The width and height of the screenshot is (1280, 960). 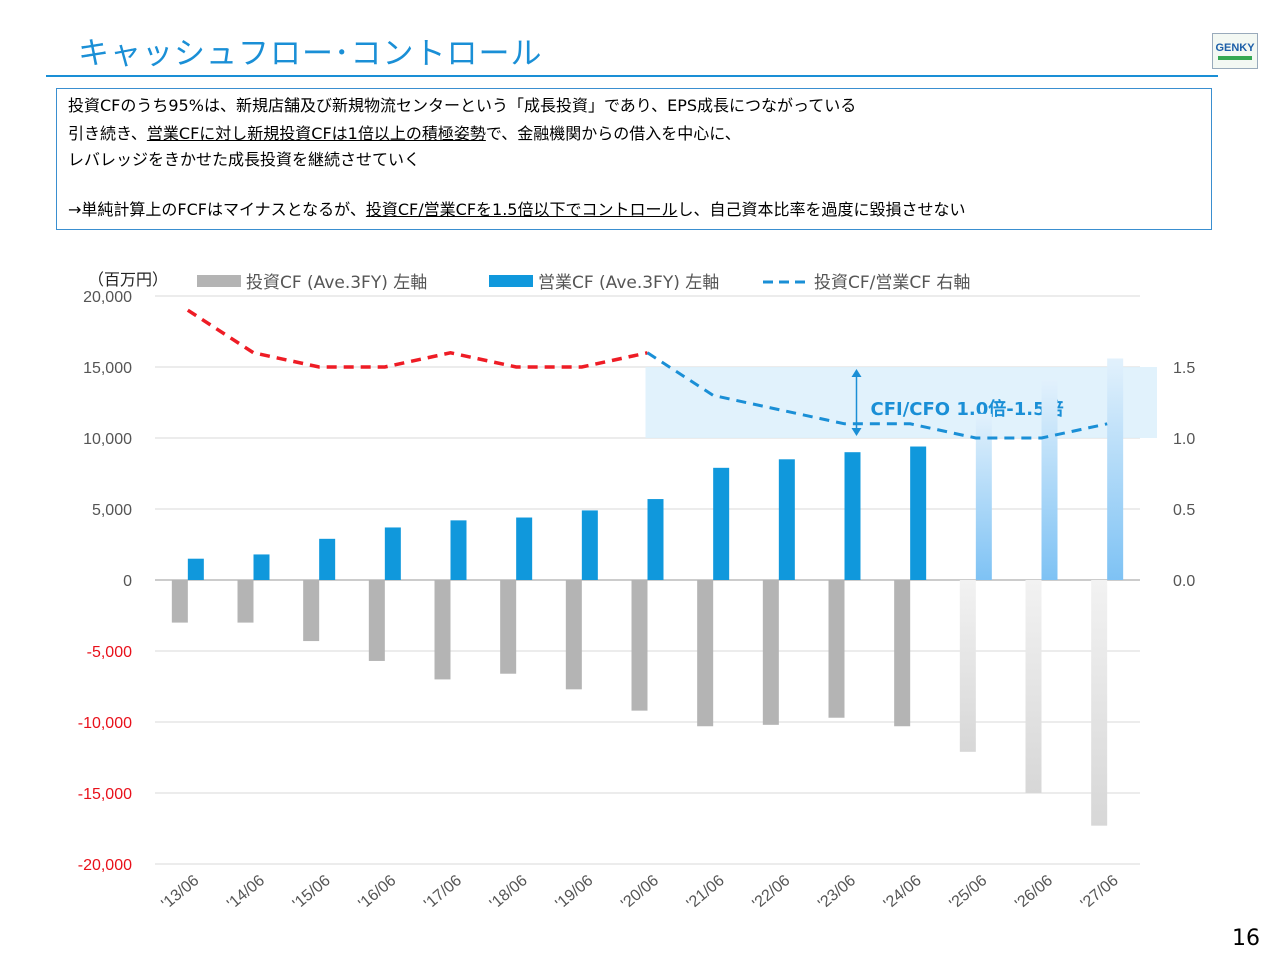 I want to click on title-underline, so click(x=632, y=76).